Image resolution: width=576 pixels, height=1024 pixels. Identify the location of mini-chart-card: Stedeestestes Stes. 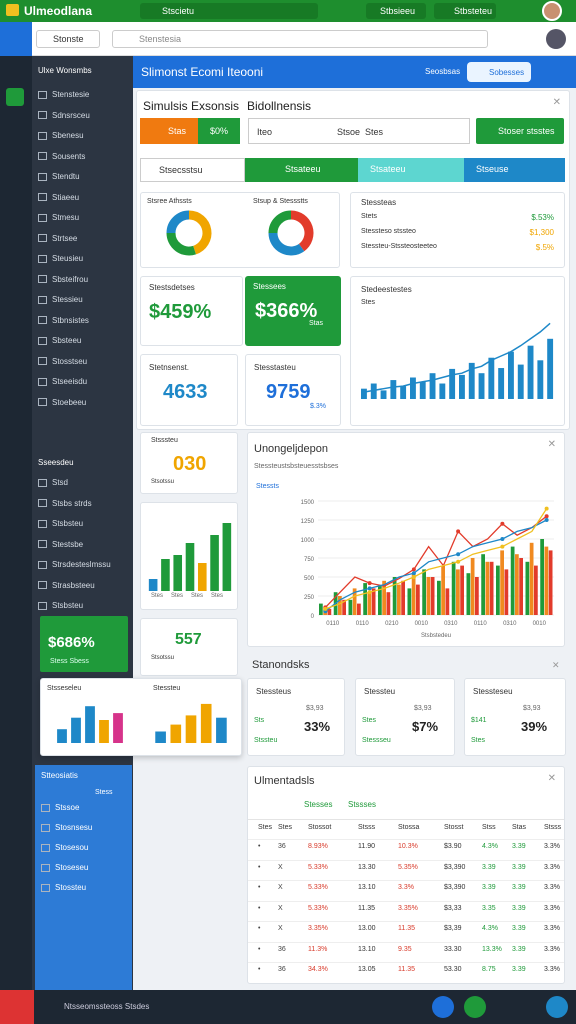
(457, 351).